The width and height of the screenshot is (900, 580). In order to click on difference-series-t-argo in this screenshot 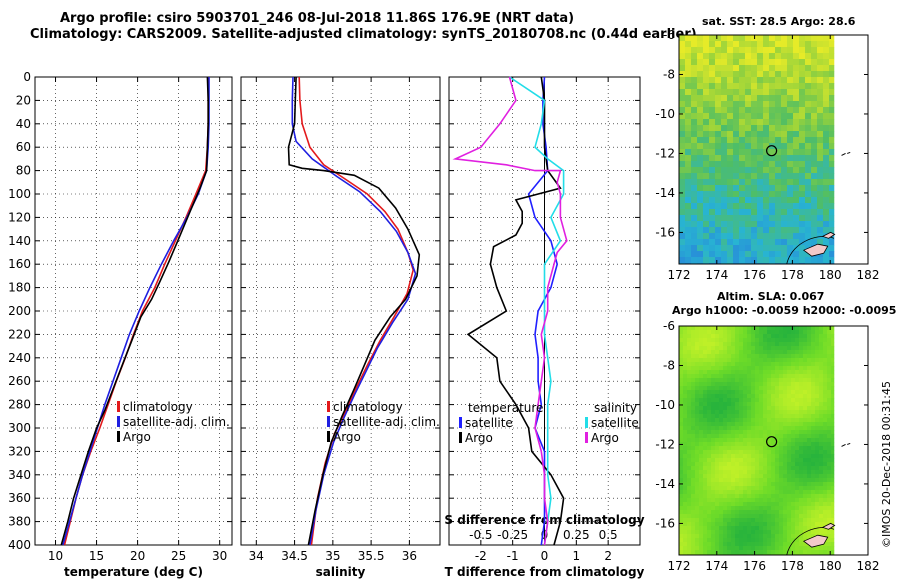, I will do `click(515, 311)`.